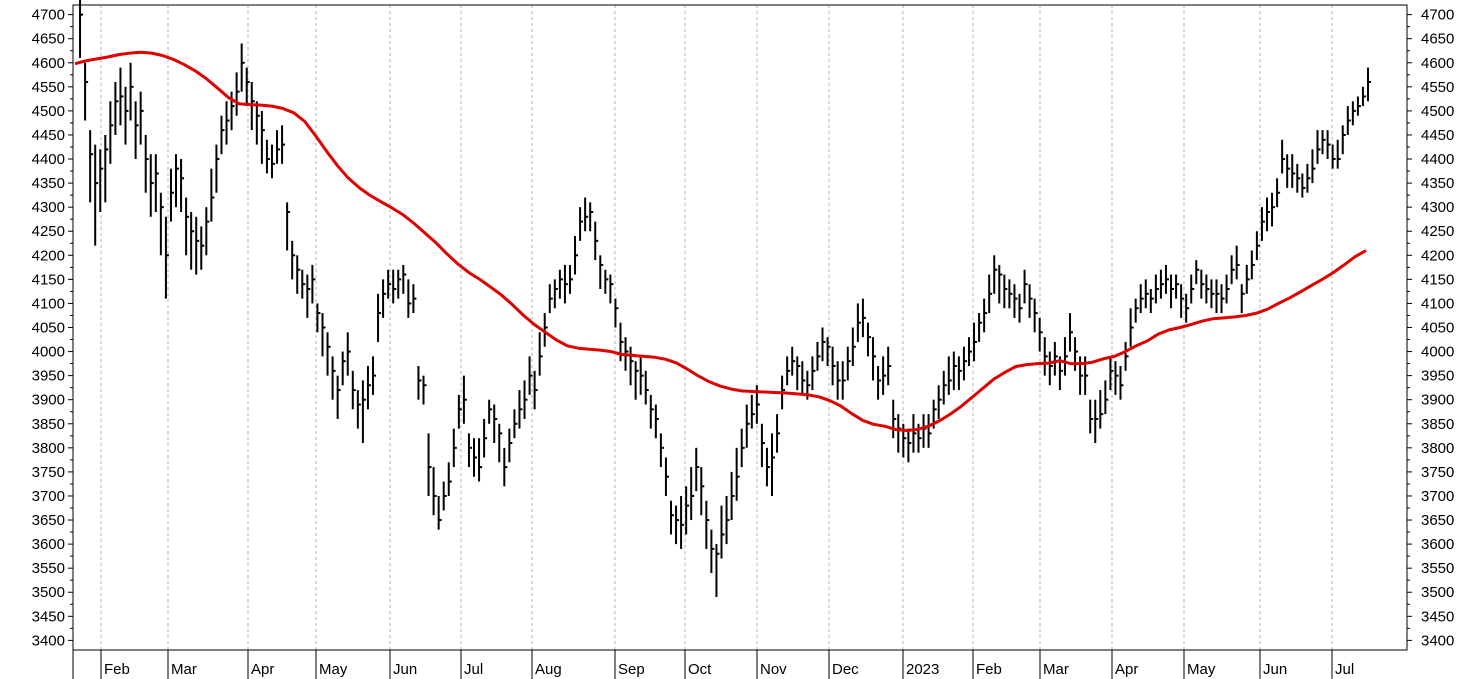 This screenshot has height=679, width=1476. I want to click on x-tick-label: Nov, so click(773, 669).